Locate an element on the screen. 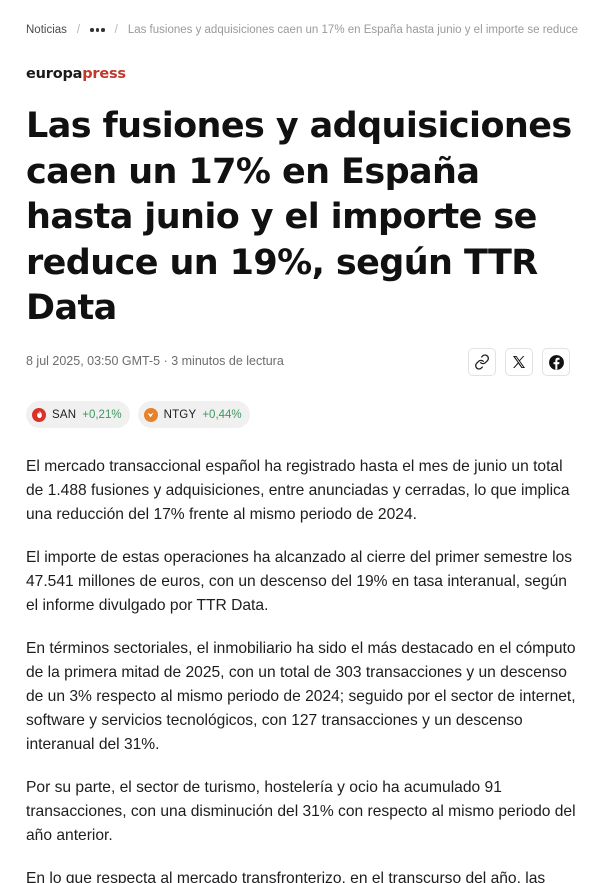 This screenshot has height=883, width=609. related-tickers: SAN +0,21% NTGY +0,44% is located at coordinates (138, 414).